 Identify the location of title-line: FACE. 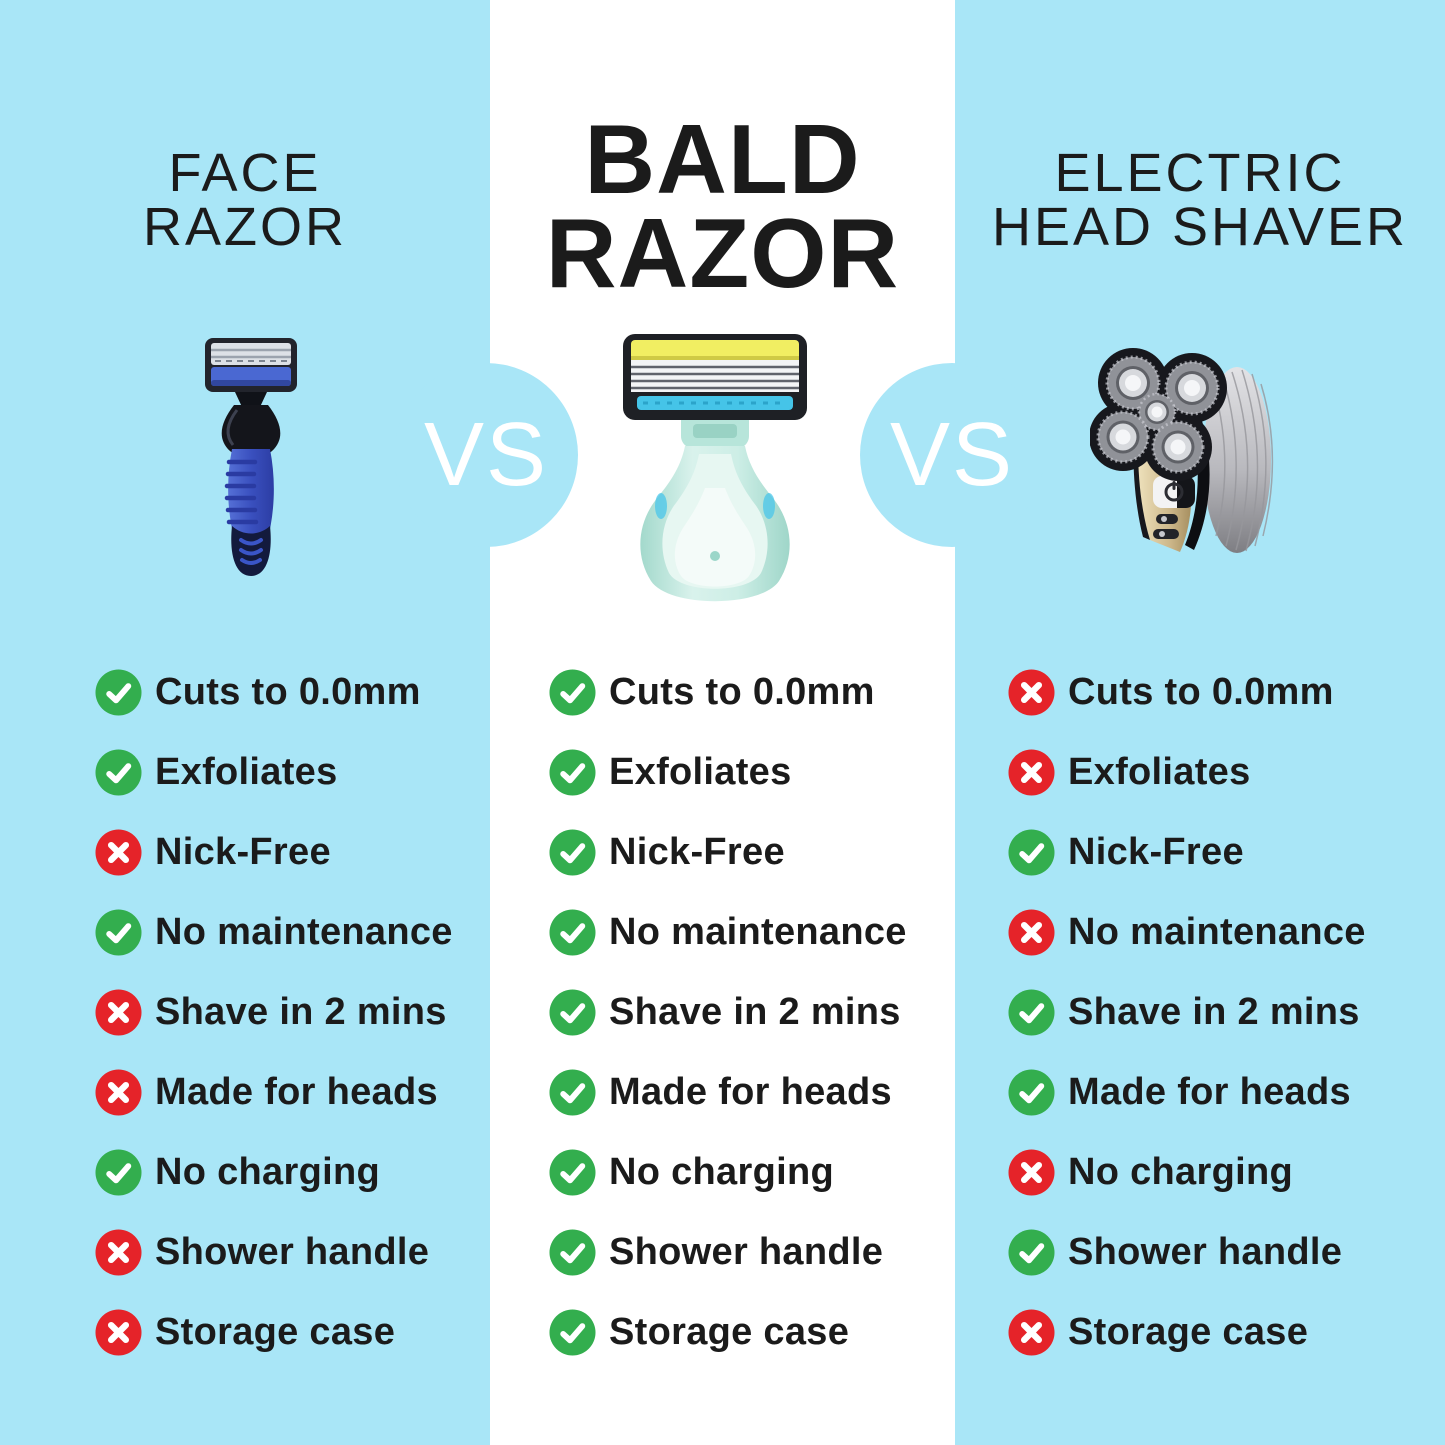
(245, 173).